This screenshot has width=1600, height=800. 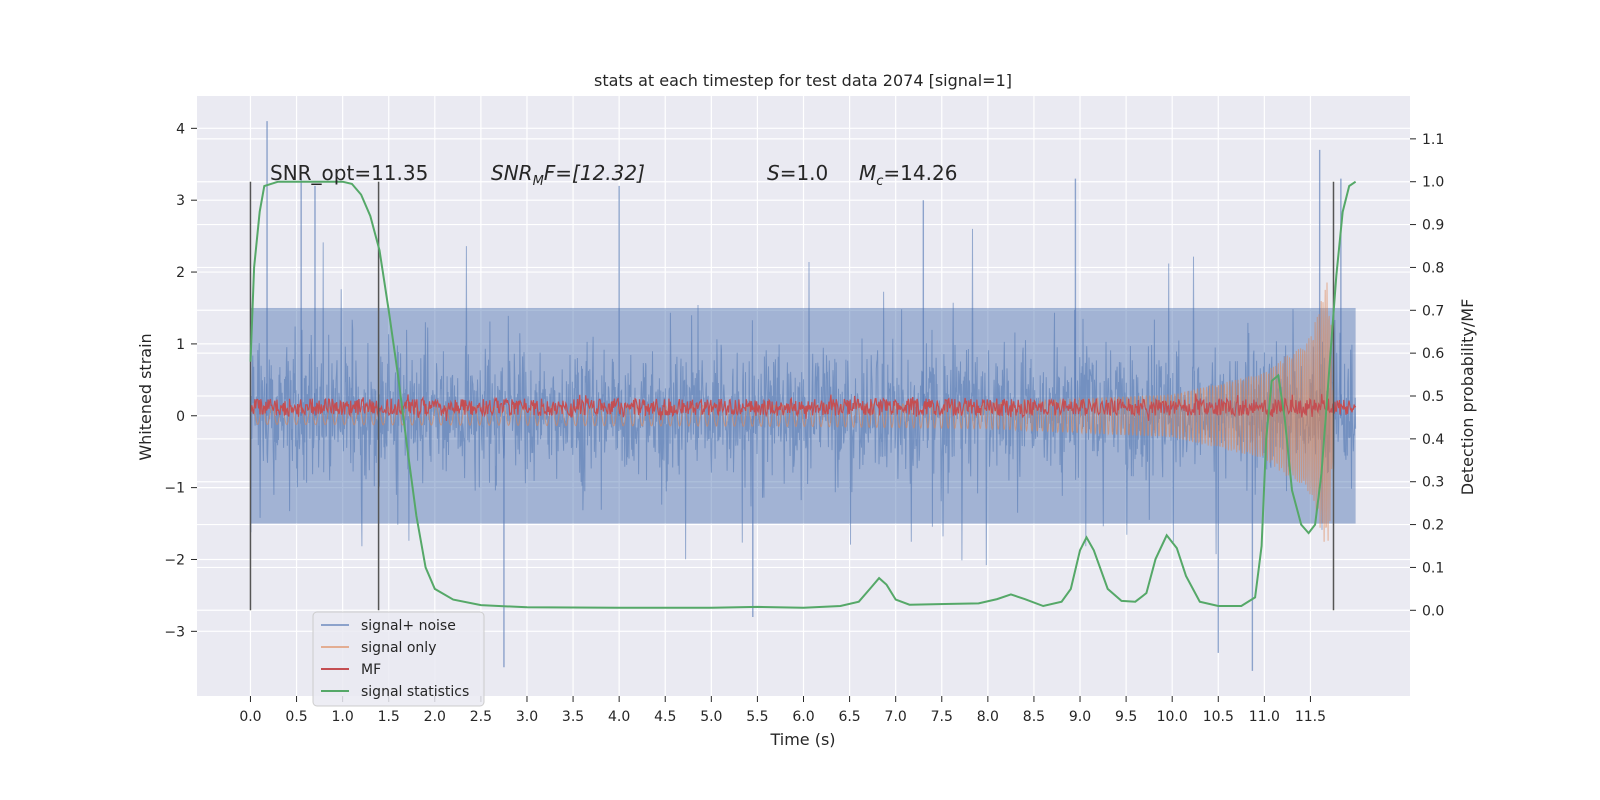 I want to click on annotation-snr-mf-tail: F=[12.32], so click(x=594, y=173).